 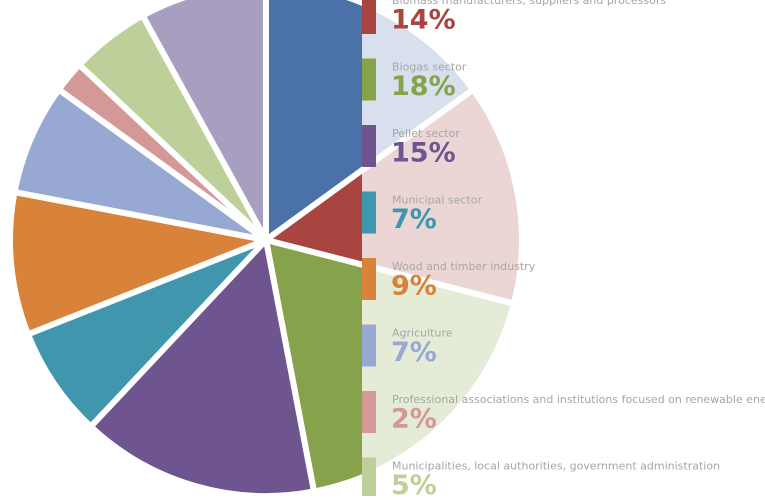 What do you see at coordinates (437, 200) in the screenshot?
I see `legend-label: Municipal sector` at bounding box center [437, 200].